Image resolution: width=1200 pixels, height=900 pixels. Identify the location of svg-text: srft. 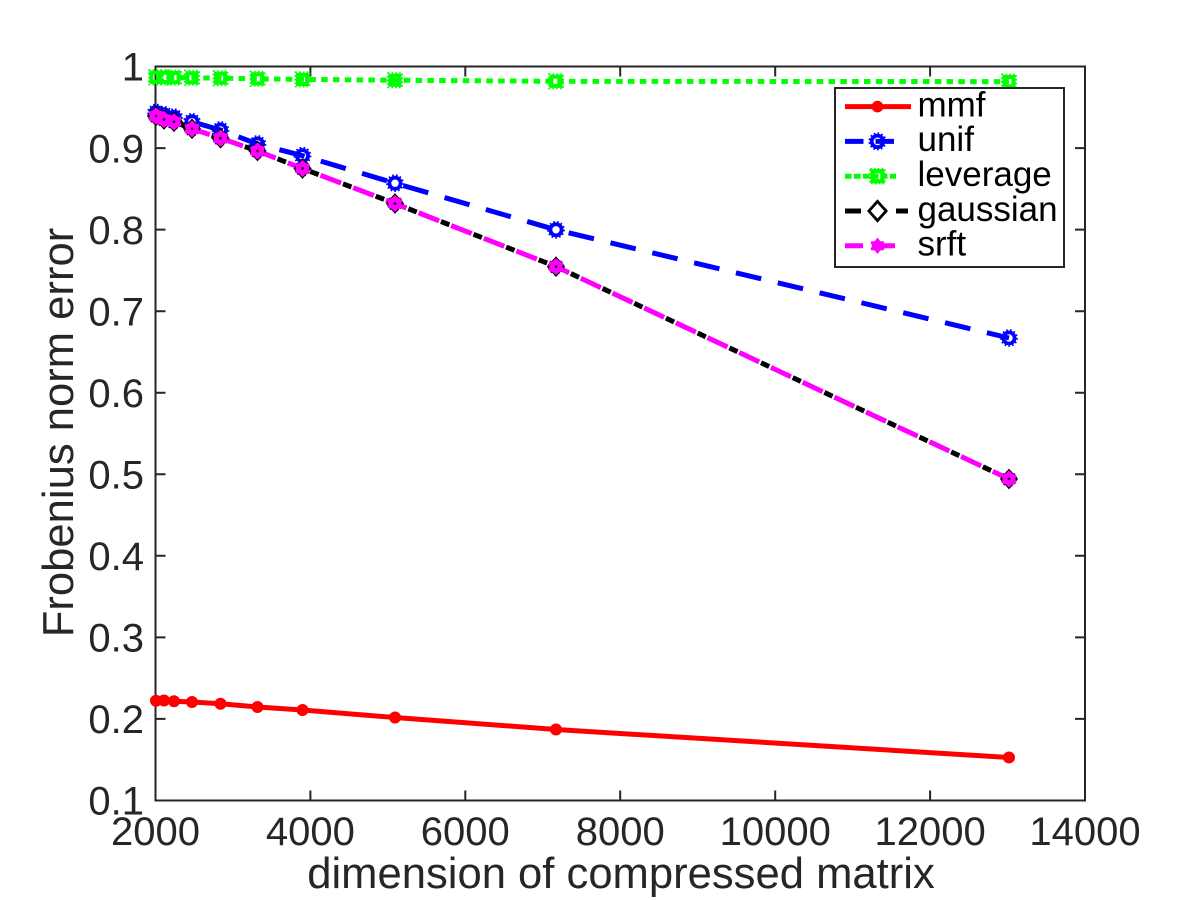
(942, 244).